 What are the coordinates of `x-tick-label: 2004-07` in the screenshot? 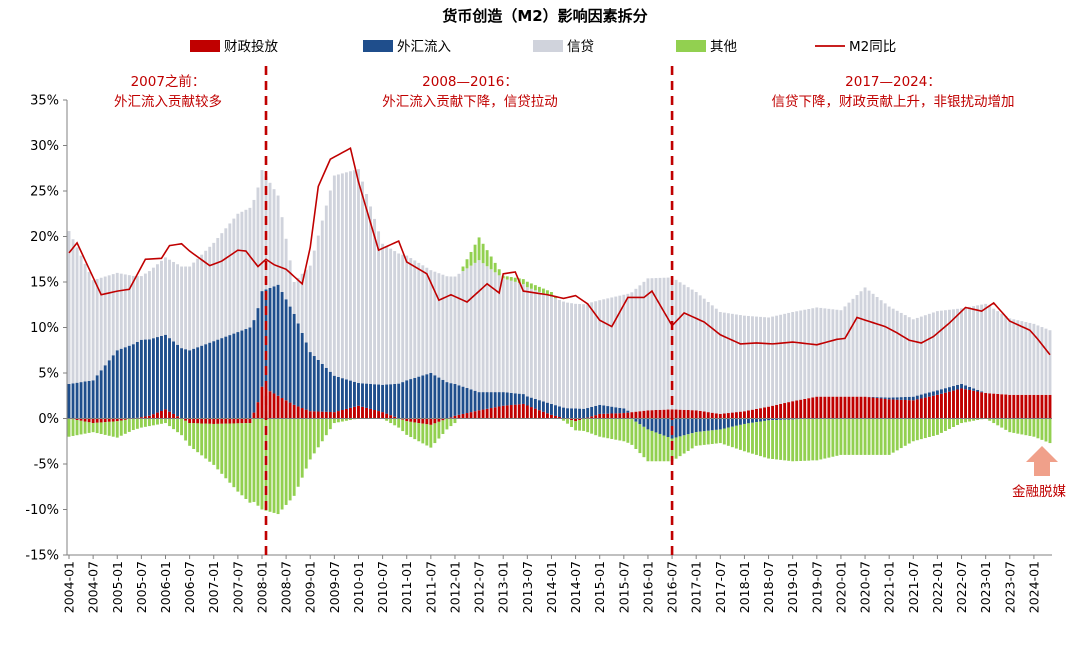 It's located at (93, 587).